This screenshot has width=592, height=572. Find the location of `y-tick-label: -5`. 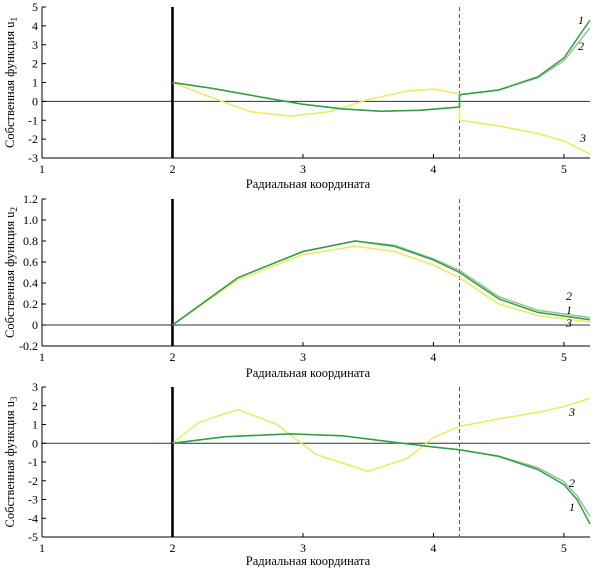

y-tick-label: -5 is located at coordinates (33, 537).